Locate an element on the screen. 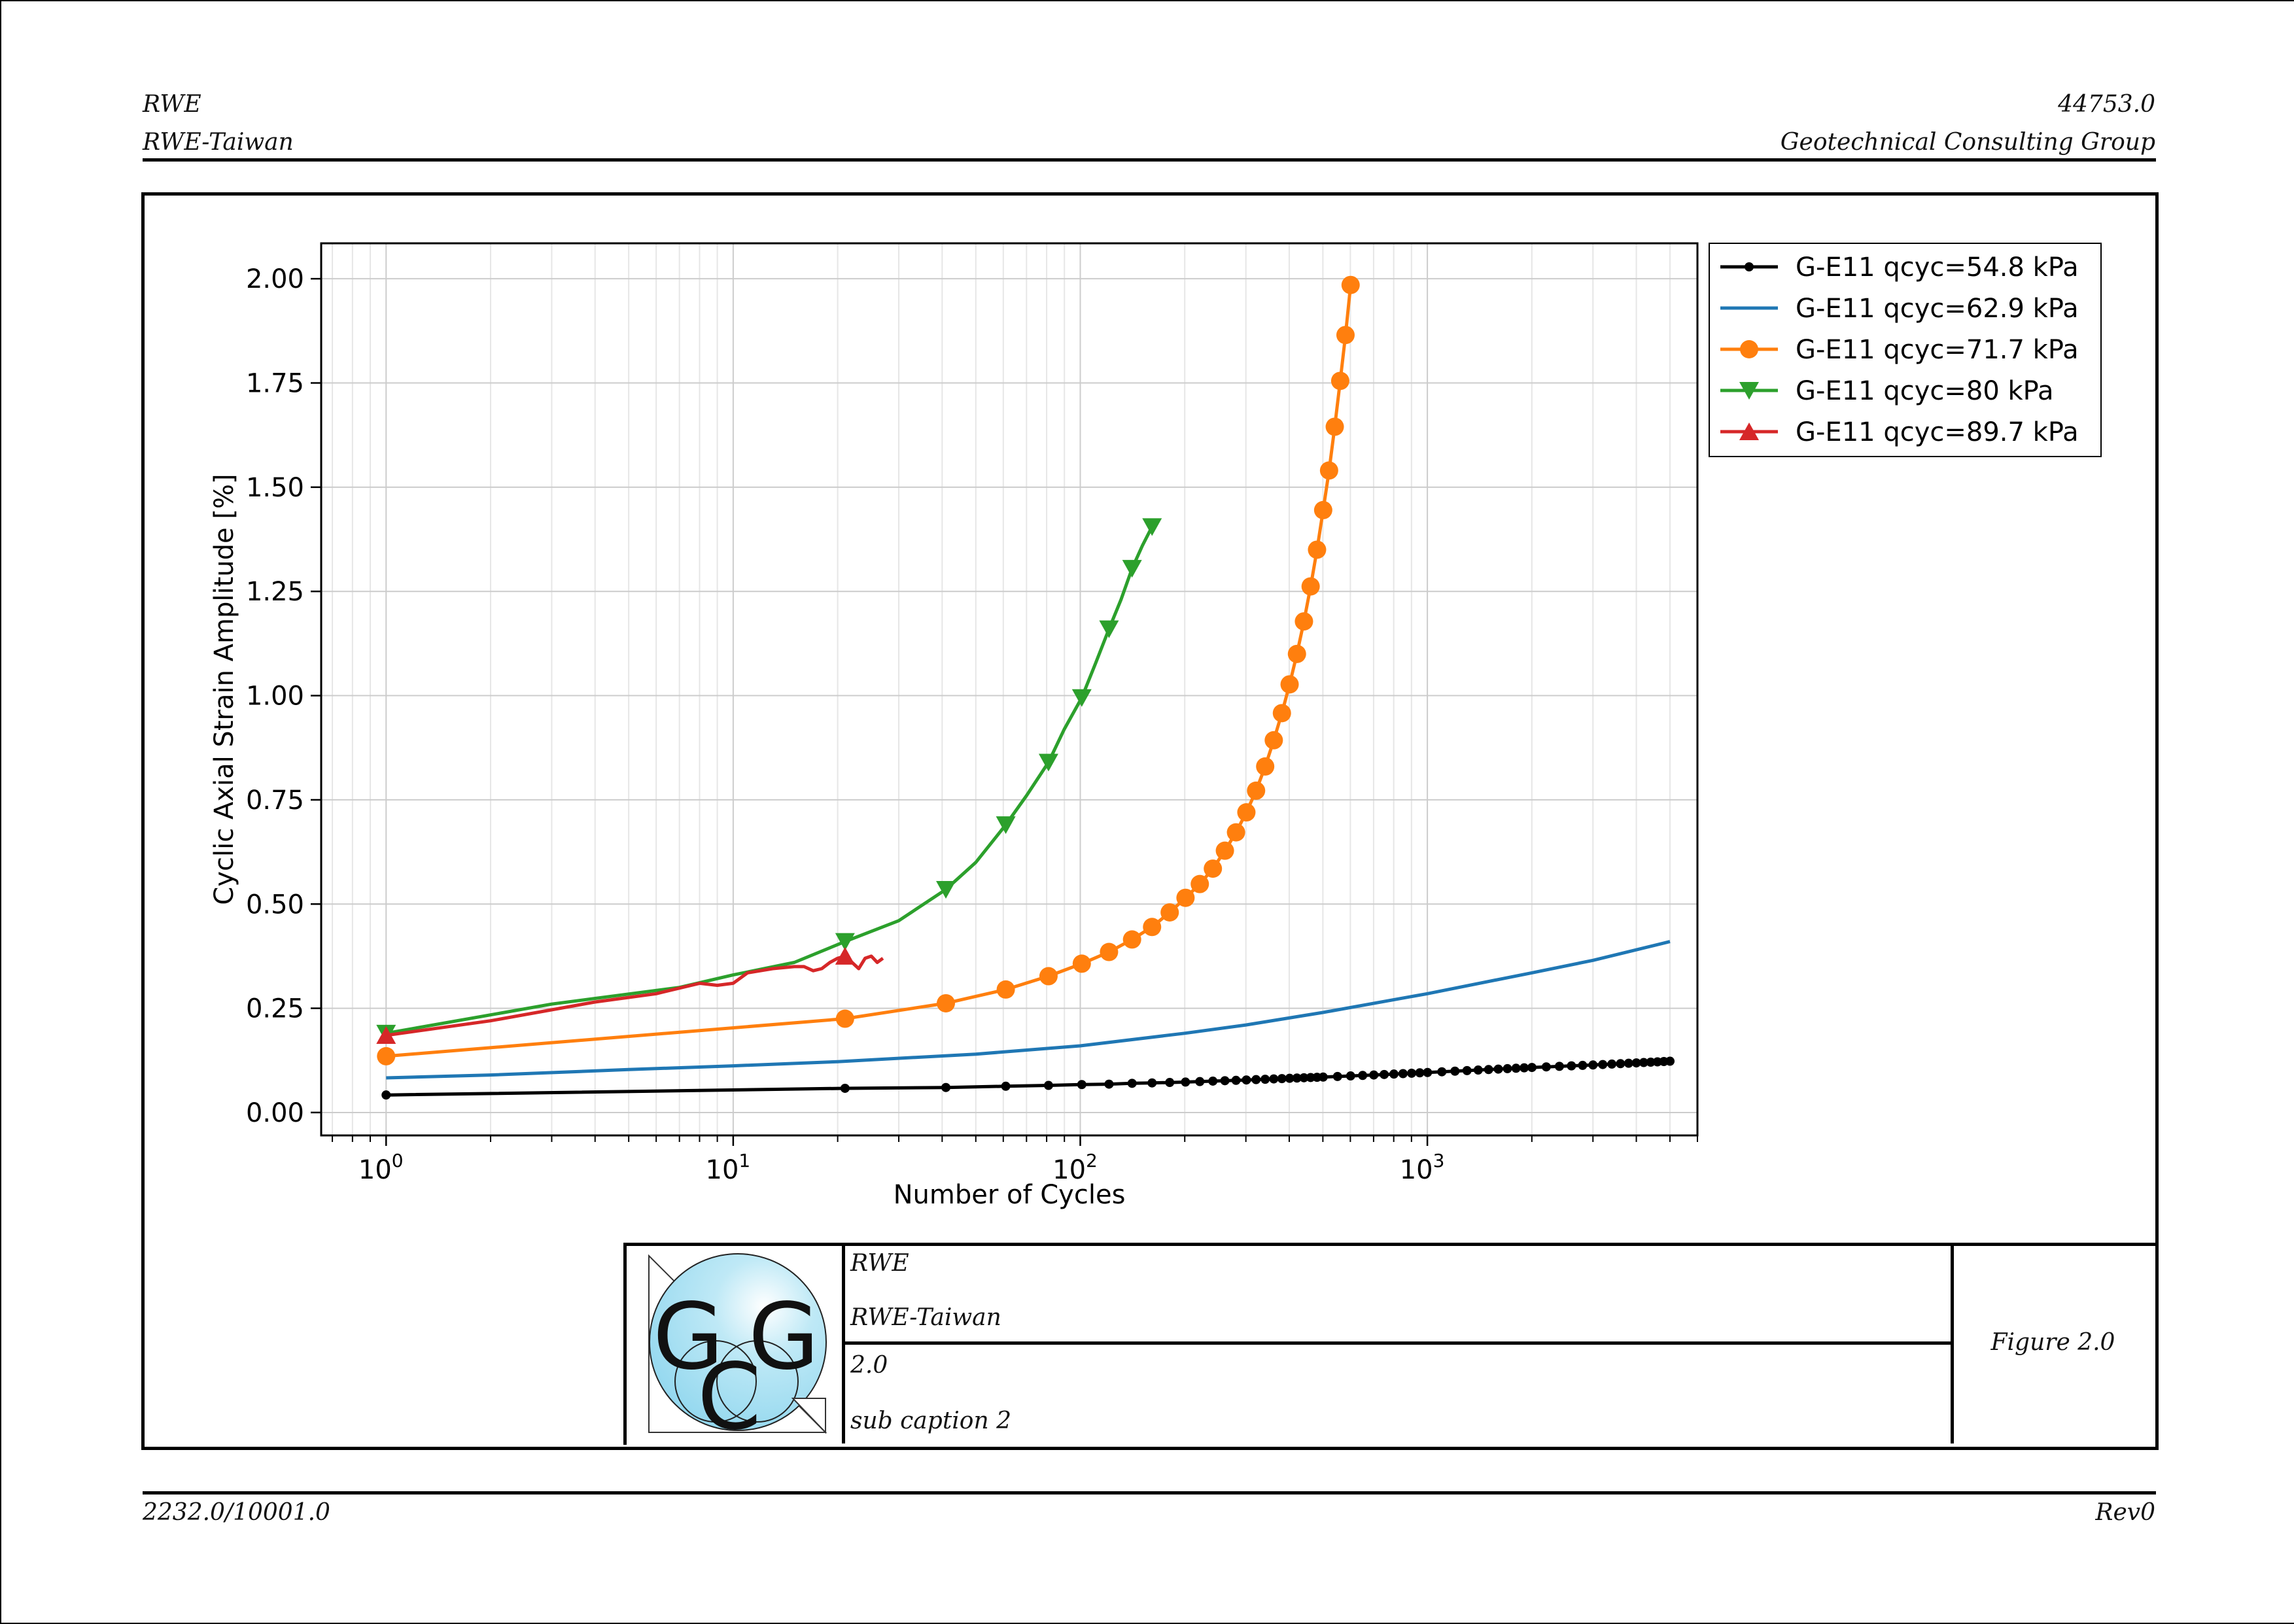  x-tick-label: 100 is located at coordinates (381, 1167).